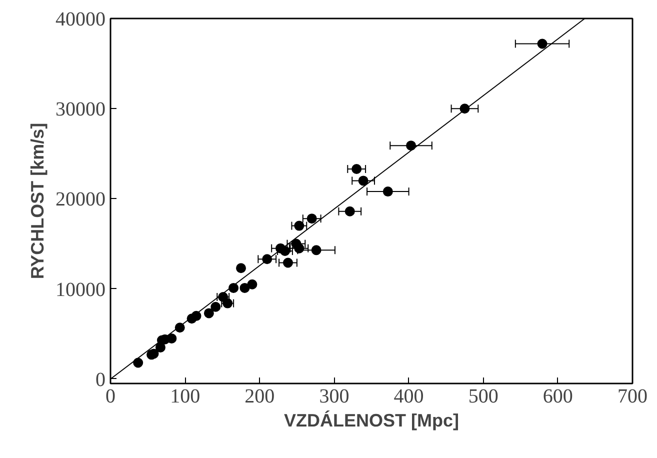 This screenshot has width=657, height=458. Describe the element at coordinates (372, 420) in the screenshot. I see `x-axis-title: VZDÁLENOST [Mpc]` at that location.